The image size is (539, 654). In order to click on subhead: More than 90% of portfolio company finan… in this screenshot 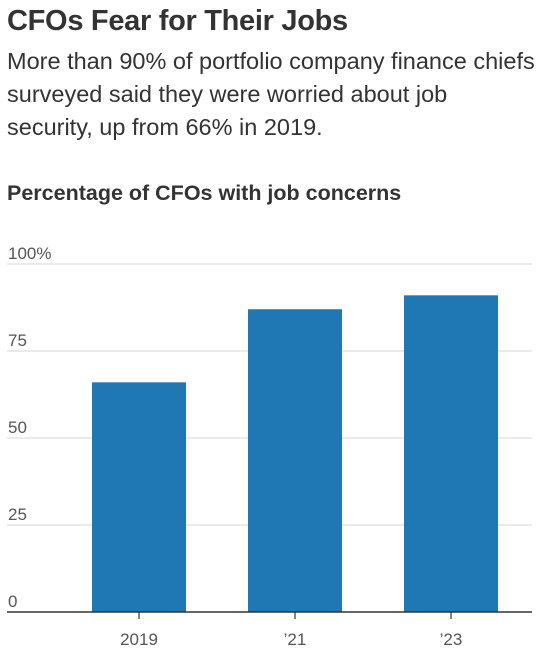, I will do `click(271, 94)`.